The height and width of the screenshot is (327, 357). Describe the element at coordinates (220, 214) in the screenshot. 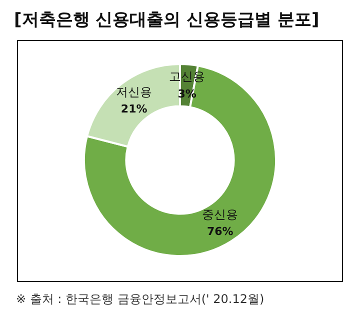

I see `slice-label: 중신용` at that location.